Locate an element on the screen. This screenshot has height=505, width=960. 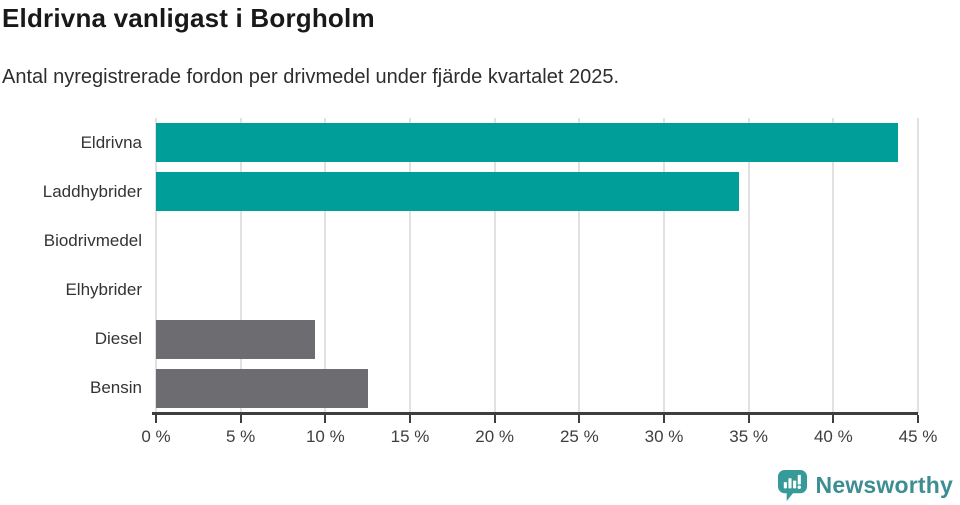
newsworthy-logo: Newsworthy is located at coordinates (865, 485).